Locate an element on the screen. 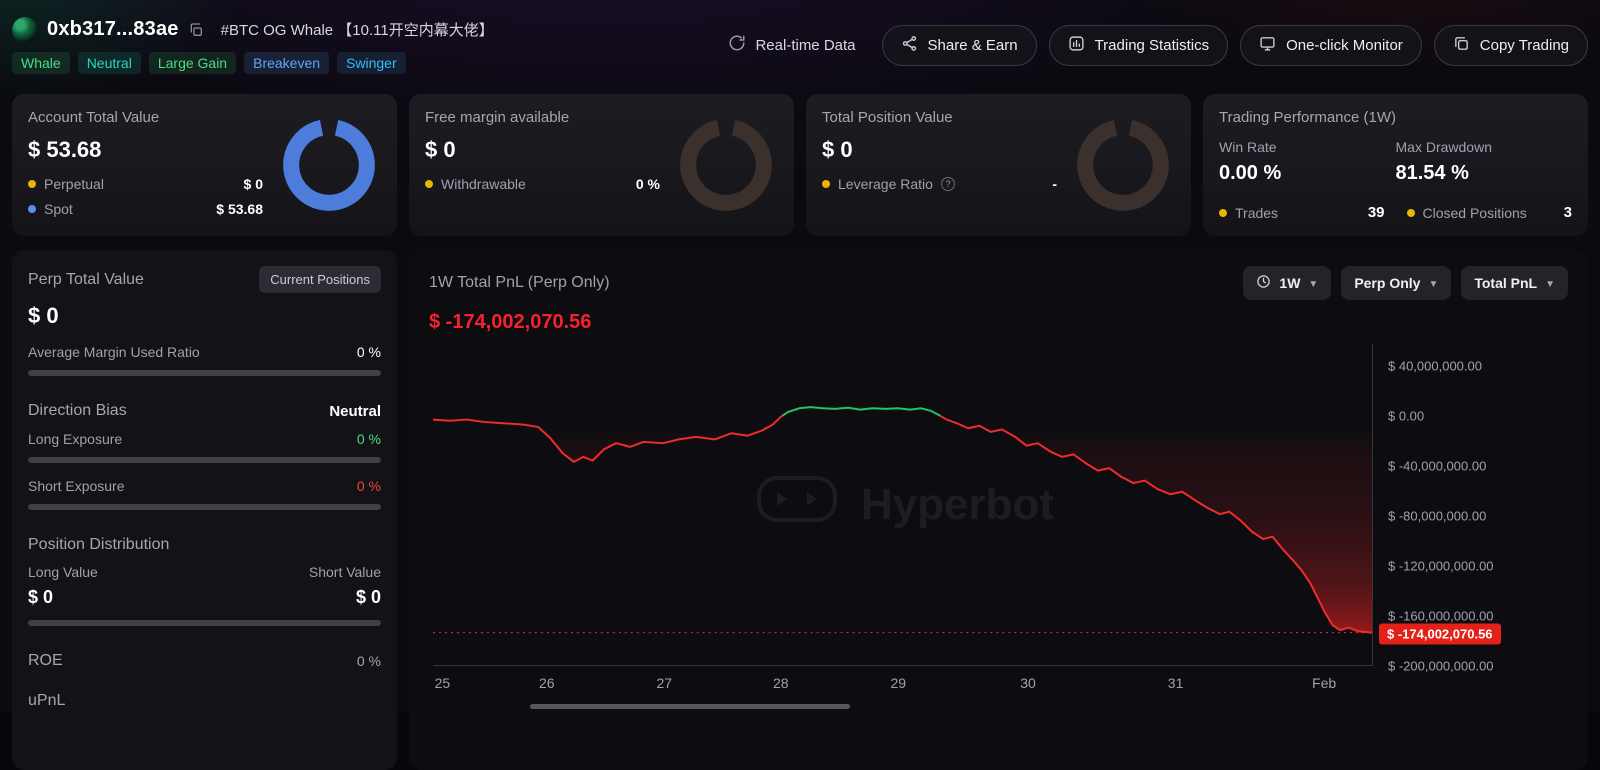  market-type-dropdown: Perp Only ▼ is located at coordinates (1396, 283).